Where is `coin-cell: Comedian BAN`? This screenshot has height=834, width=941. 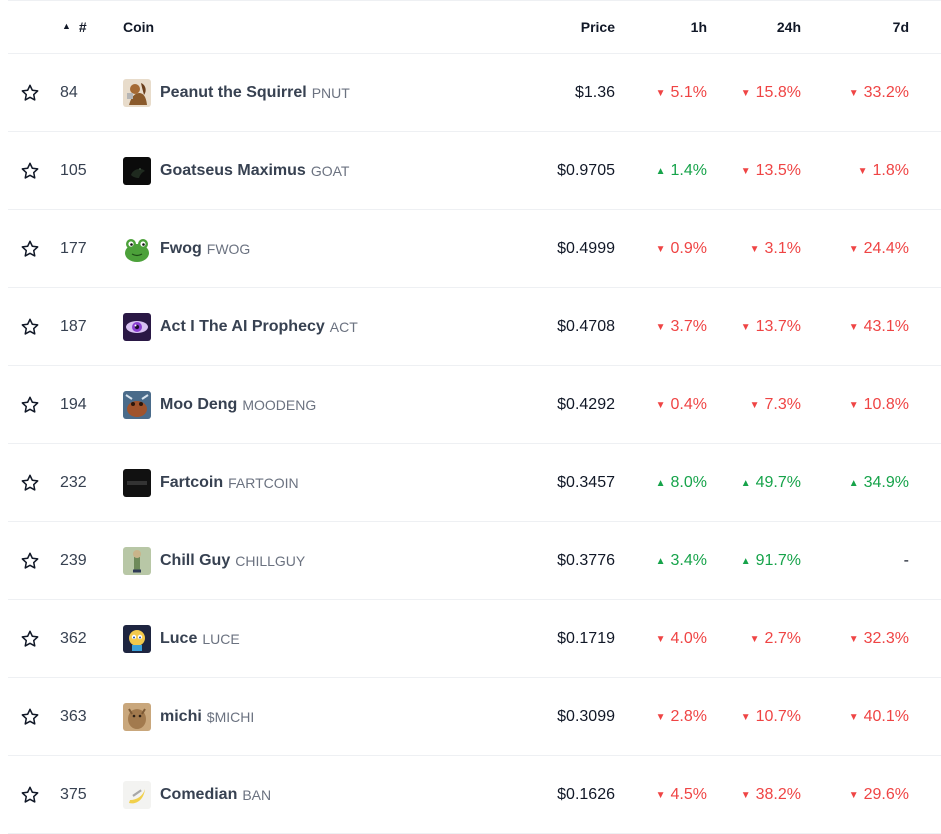 coin-cell: Comedian BAN is located at coordinates (313, 794).